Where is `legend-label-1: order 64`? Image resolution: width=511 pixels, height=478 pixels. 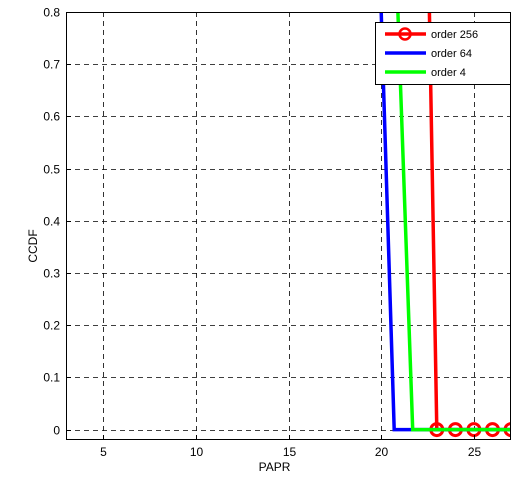 legend-label-1: order 64 is located at coordinates (451, 54).